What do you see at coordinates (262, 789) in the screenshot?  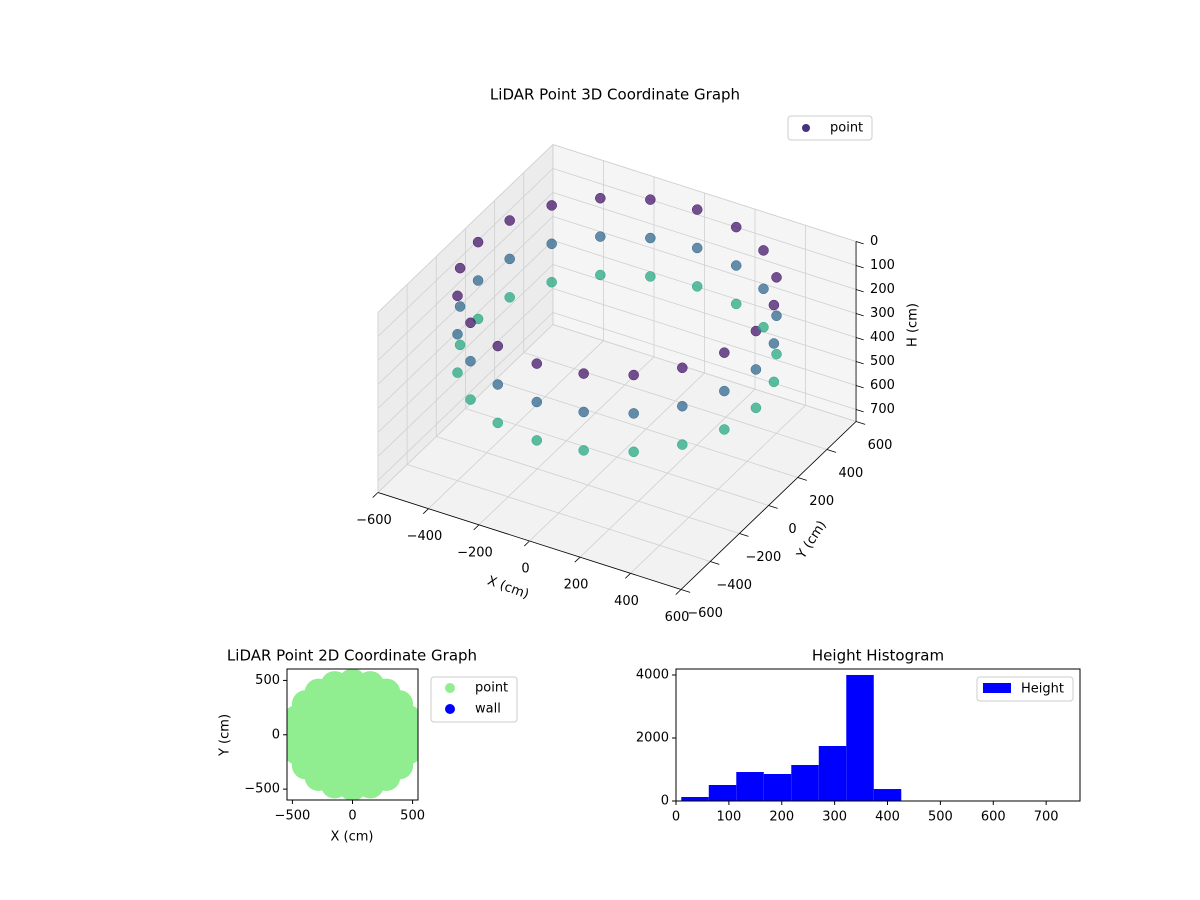 I see `y-tick-label: −500` at bounding box center [262, 789].